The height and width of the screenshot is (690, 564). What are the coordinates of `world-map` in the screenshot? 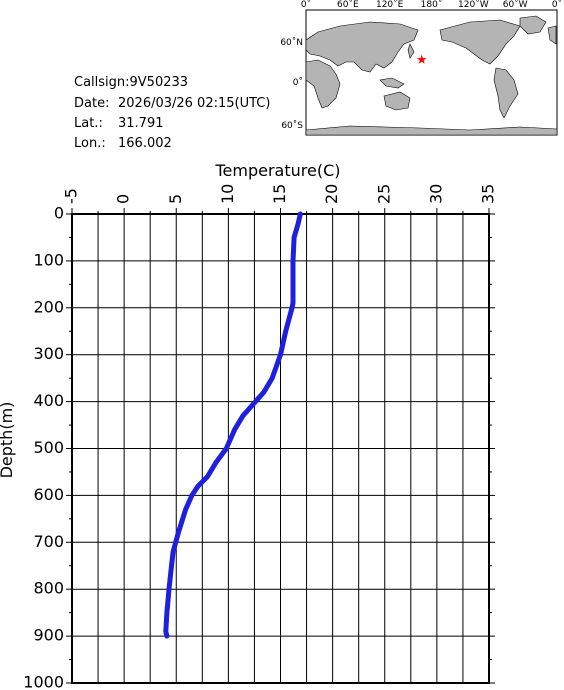 It's located at (431, 72).